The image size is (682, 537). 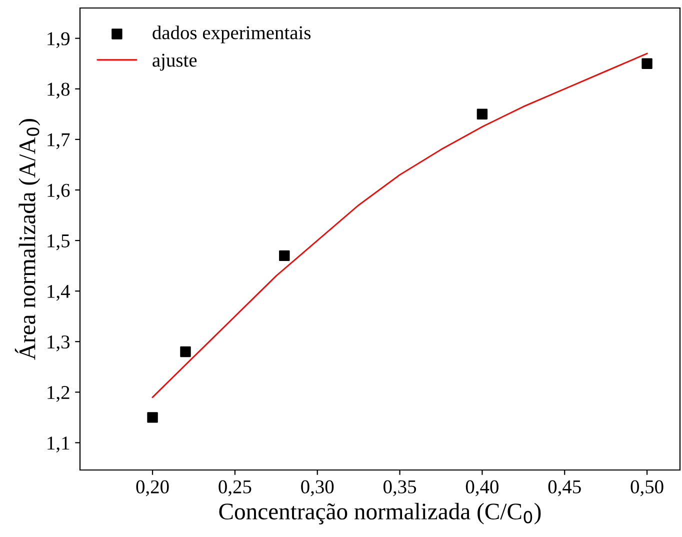 I want to click on x-tick-label: 0,45, so click(x=564, y=488).